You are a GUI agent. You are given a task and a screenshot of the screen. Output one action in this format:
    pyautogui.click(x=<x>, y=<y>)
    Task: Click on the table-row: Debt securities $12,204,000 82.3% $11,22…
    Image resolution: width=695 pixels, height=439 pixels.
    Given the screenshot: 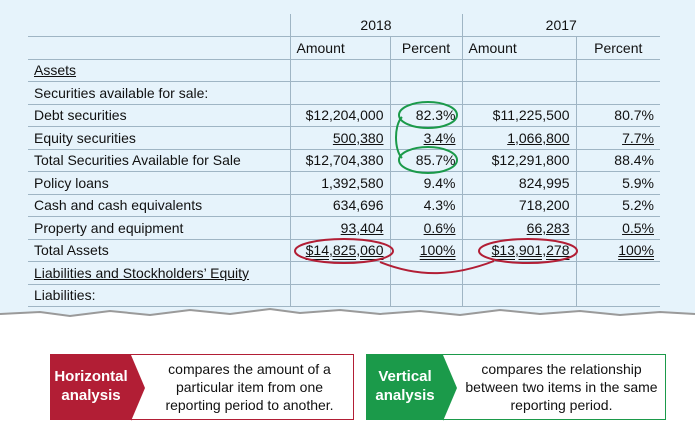 What is the action you would take?
    pyautogui.click(x=344, y=115)
    